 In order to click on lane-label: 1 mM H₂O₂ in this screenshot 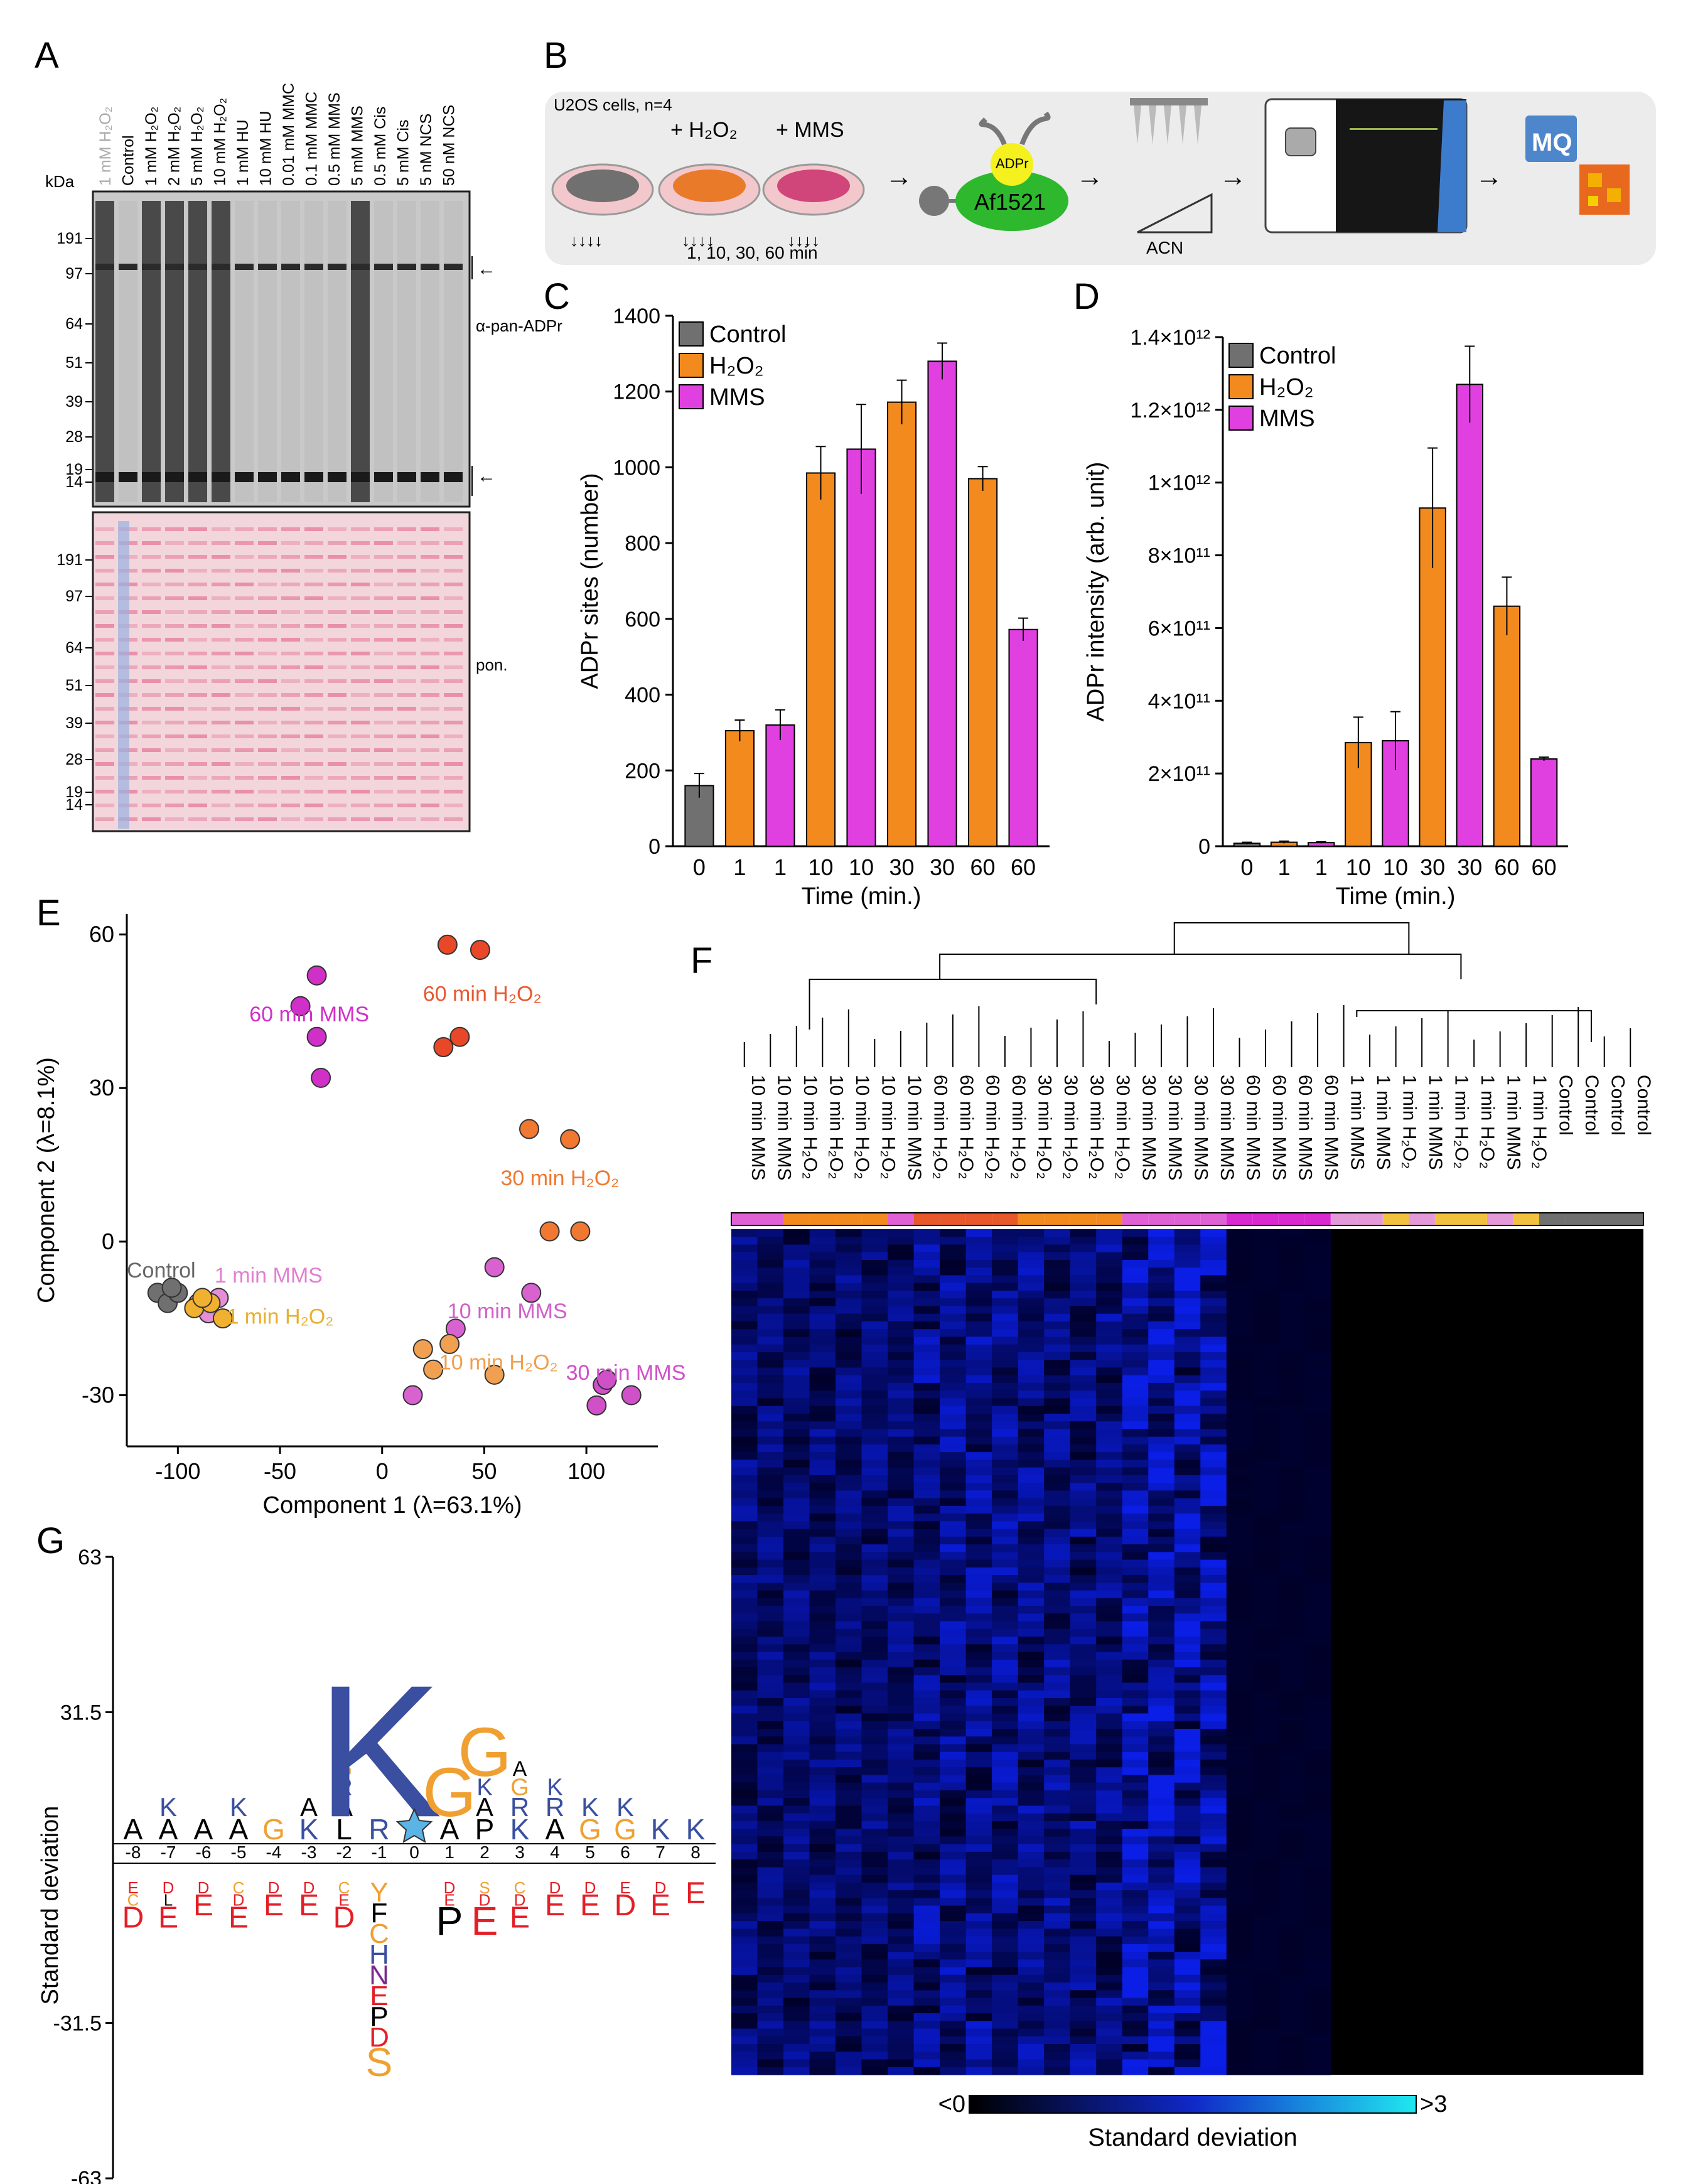, I will do `click(151, 146)`.